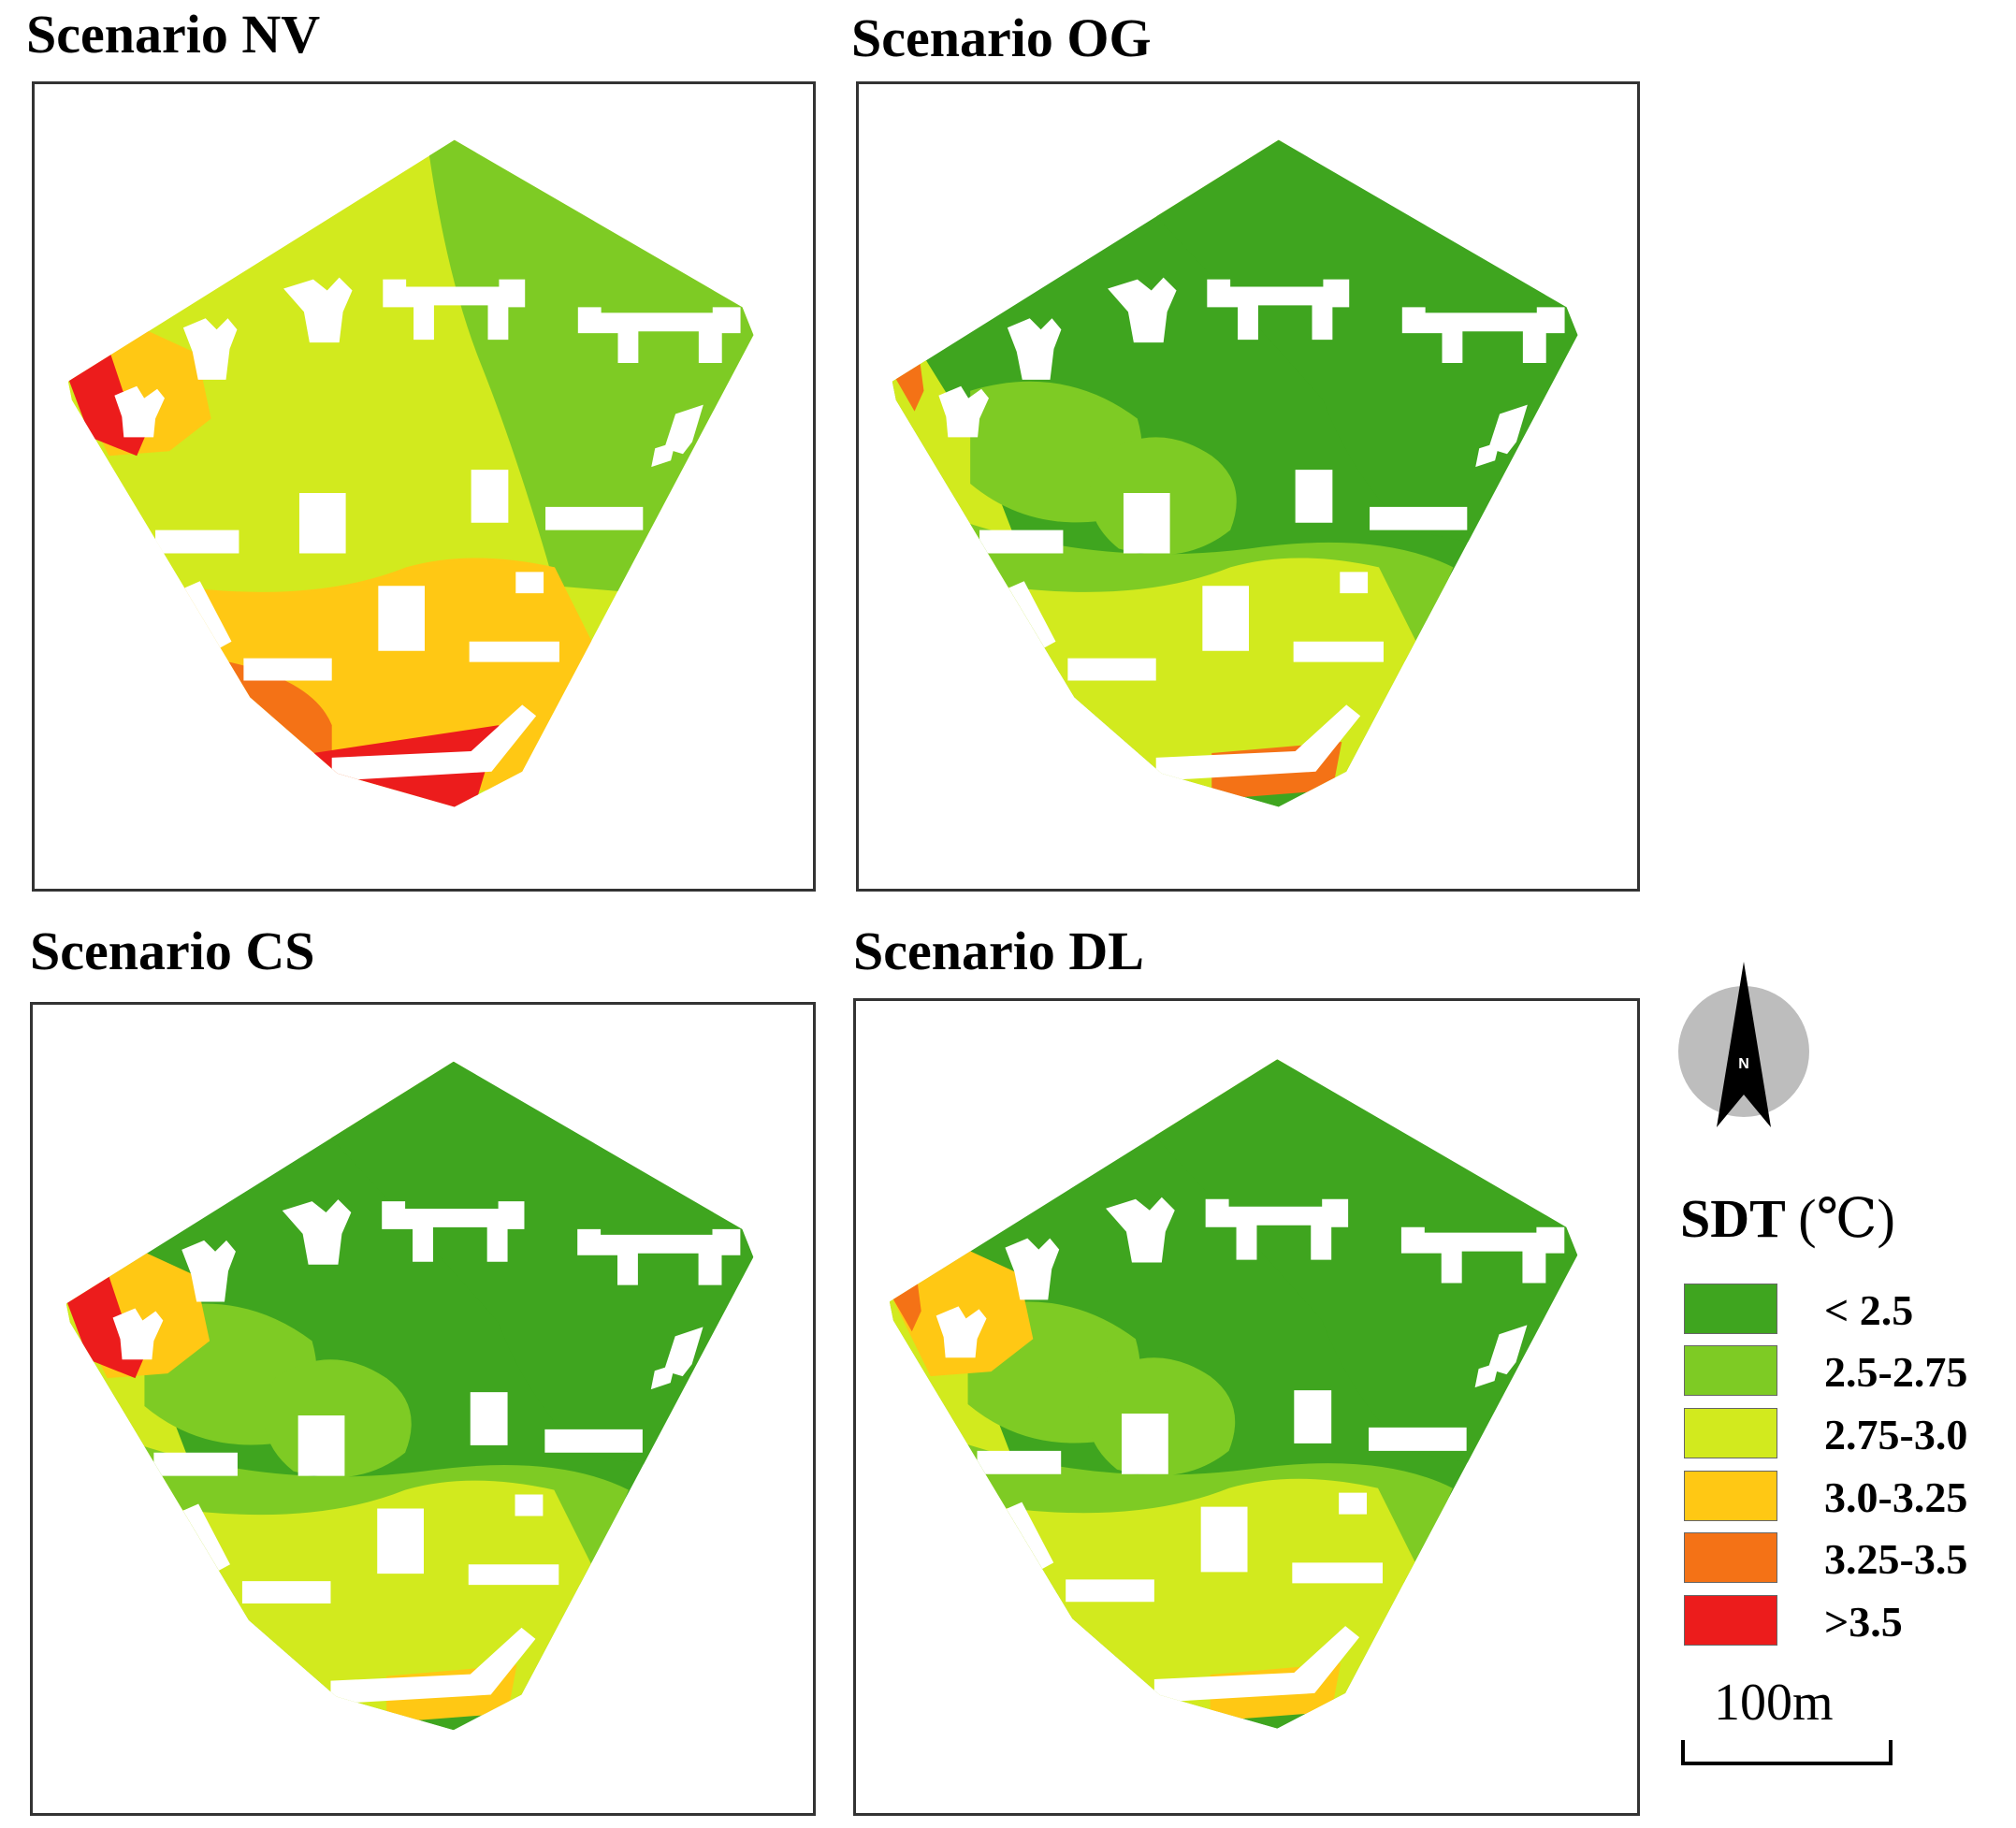  Describe the element at coordinates (173, 951) in the screenshot. I see `panel-title-cs: Scenario CS` at that location.